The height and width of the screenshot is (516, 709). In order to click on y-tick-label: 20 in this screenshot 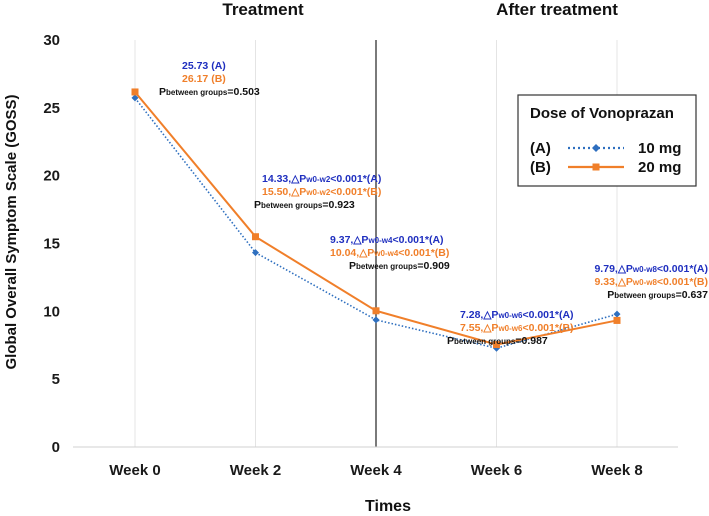, I will do `click(51, 176)`.